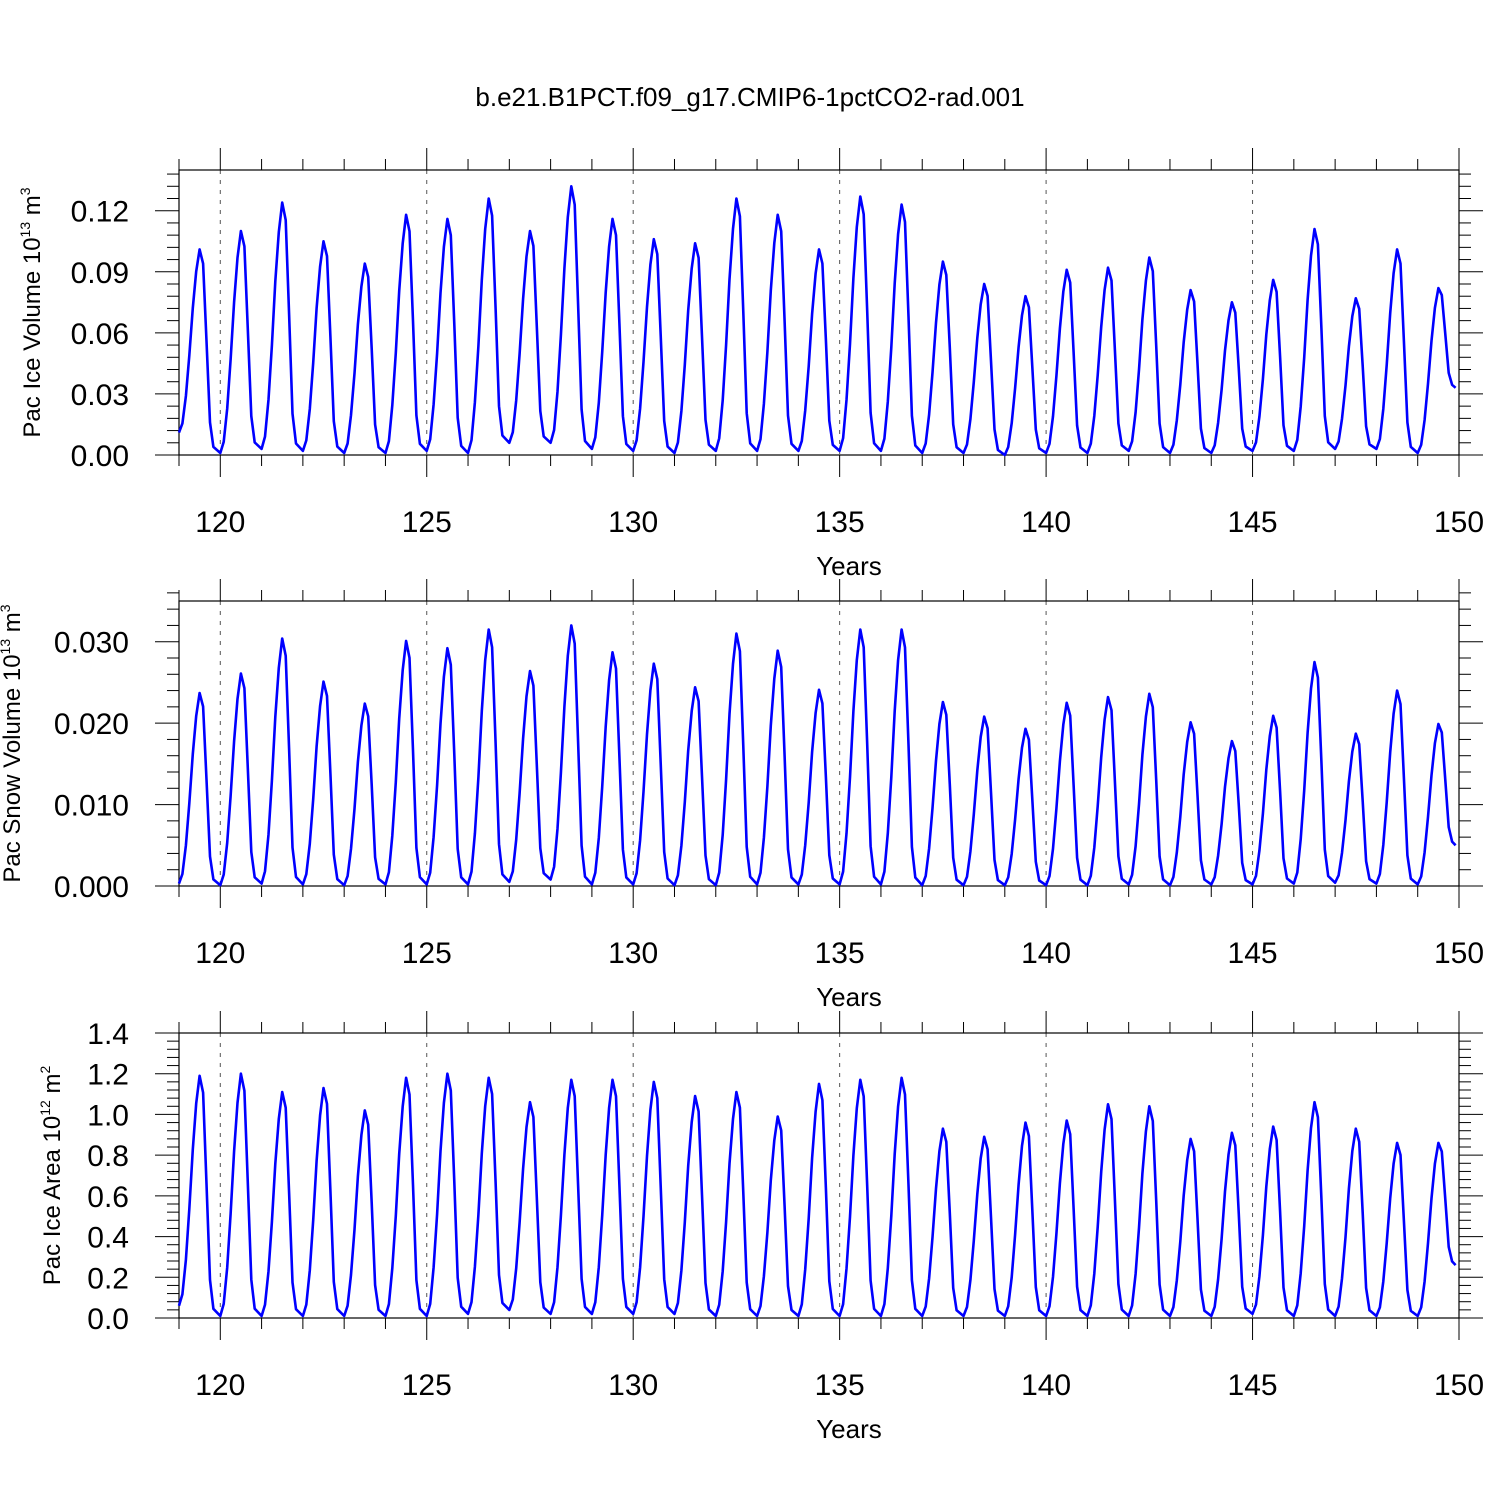  I want to click on y-axis-title: Pac Ice Area 1012 m2, so click(51, 1176).